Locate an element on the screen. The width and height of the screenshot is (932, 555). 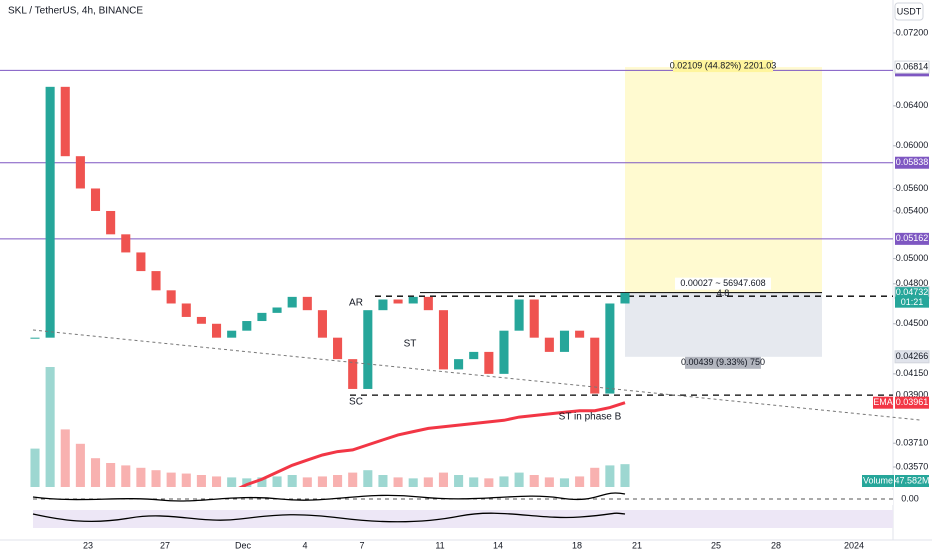
y-tick-label: 0.05600 is located at coordinates (912, 188).